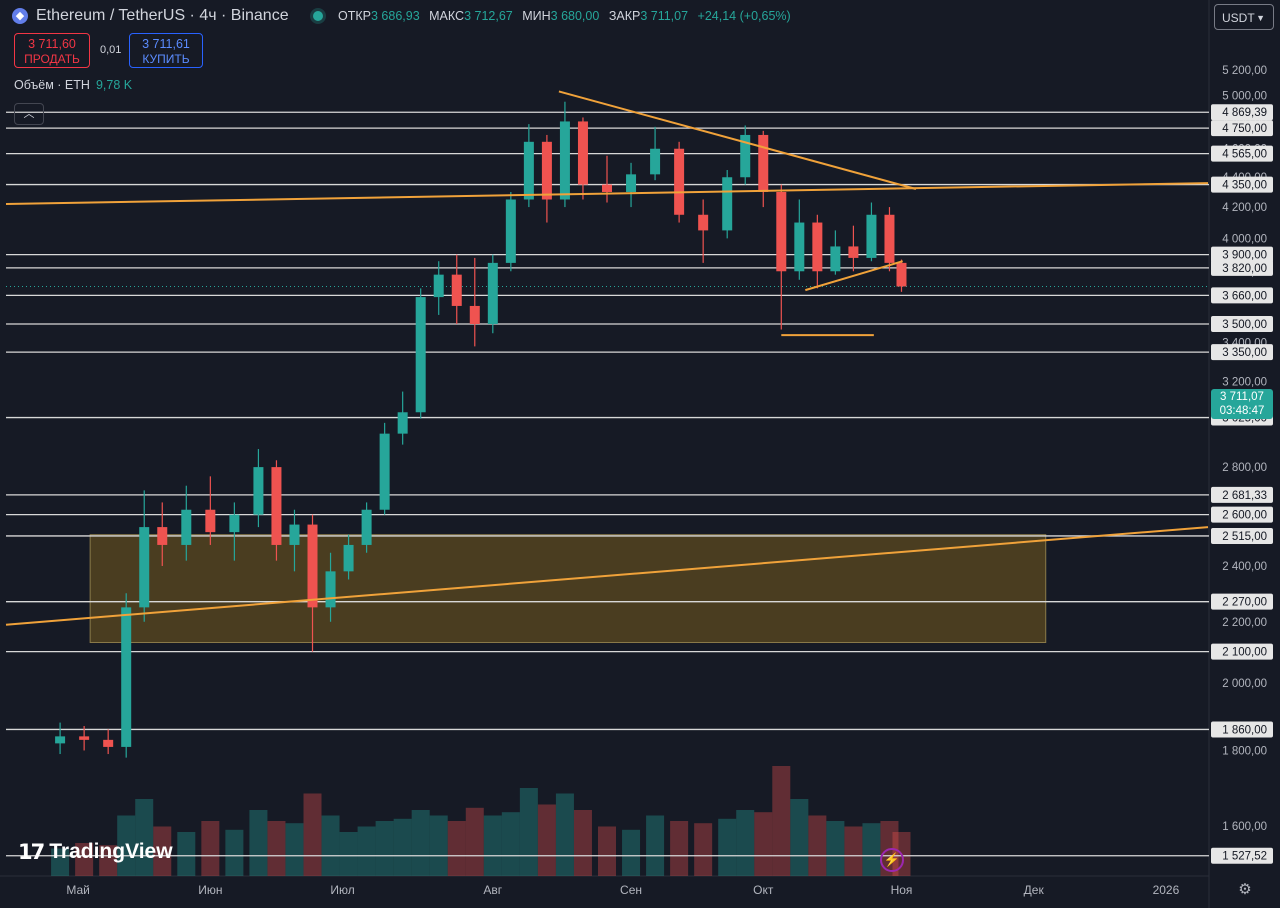 This screenshot has width=1280, height=908. What do you see at coordinates (902, 890) in the screenshot?
I see `x-tick-label: Ноя` at bounding box center [902, 890].